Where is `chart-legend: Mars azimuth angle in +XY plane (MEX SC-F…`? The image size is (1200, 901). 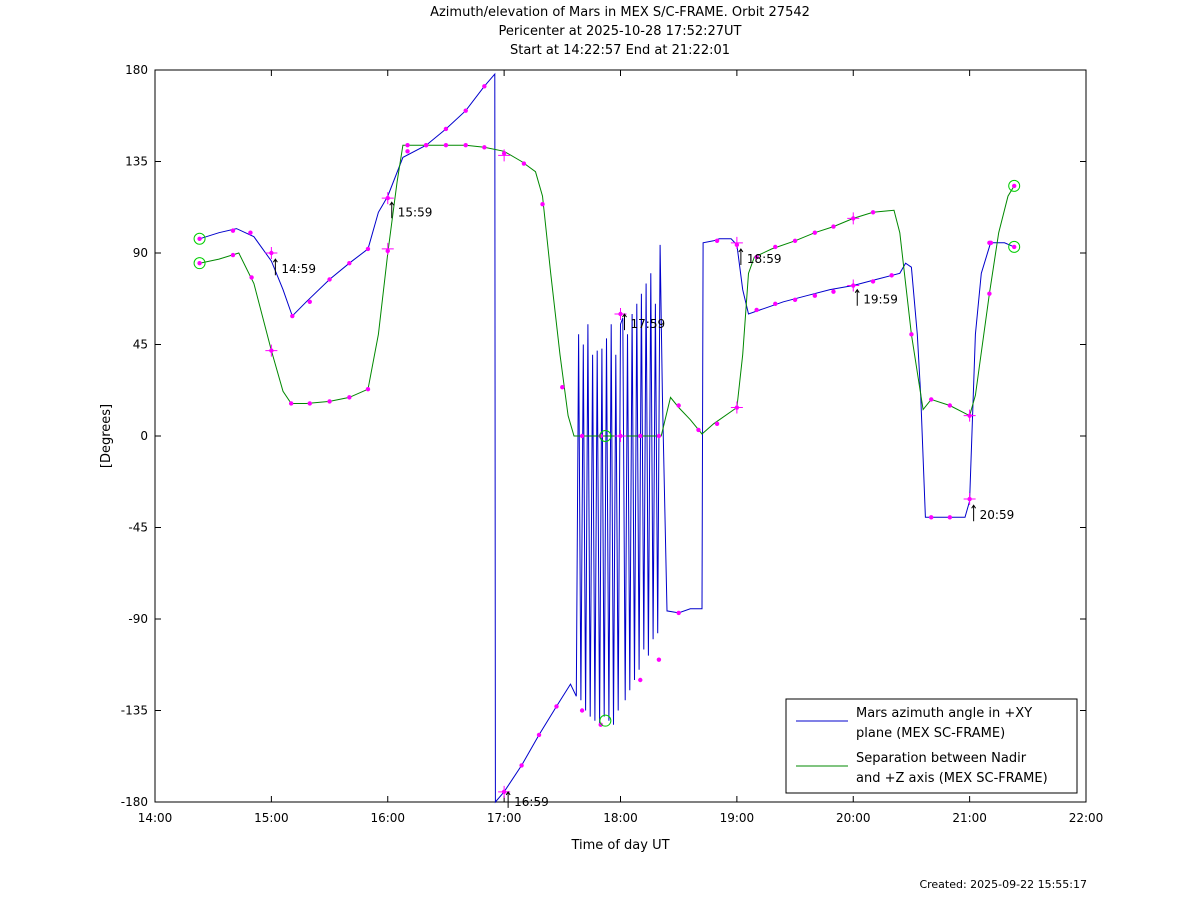 chart-legend: Mars azimuth angle in +XY plane (MEX SC-F… is located at coordinates (931, 746).